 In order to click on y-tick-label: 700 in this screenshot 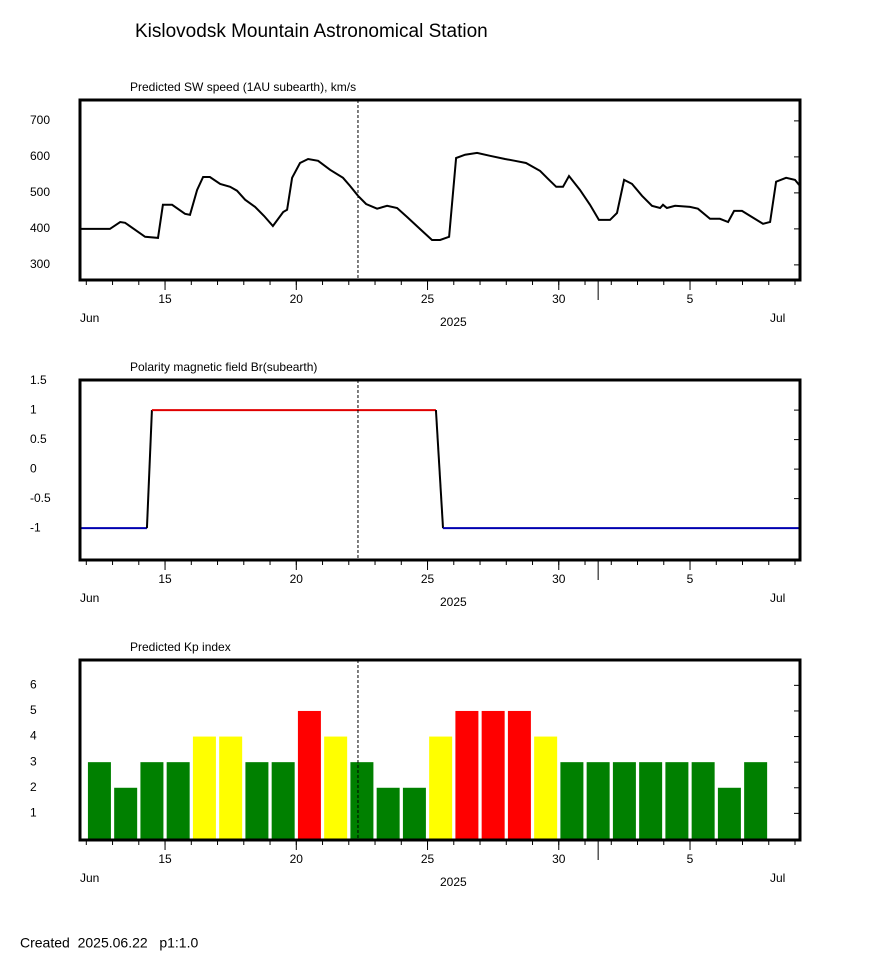, I will do `click(40, 120)`.